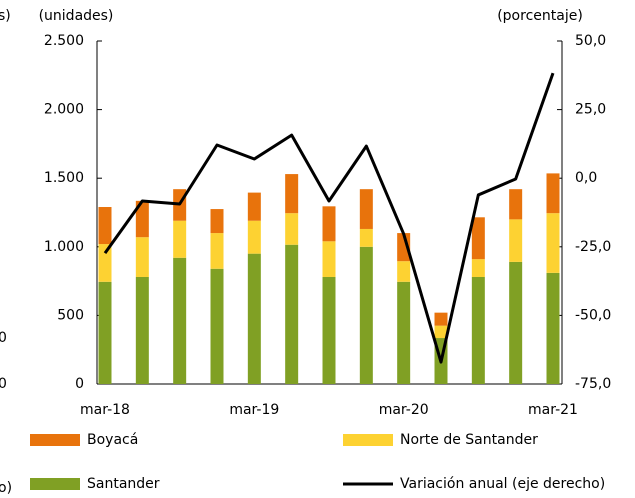 This screenshot has height=498, width=635. What do you see at coordinates (123, 484) in the screenshot?
I see `legend-label: Santander` at bounding box center [123, 484].